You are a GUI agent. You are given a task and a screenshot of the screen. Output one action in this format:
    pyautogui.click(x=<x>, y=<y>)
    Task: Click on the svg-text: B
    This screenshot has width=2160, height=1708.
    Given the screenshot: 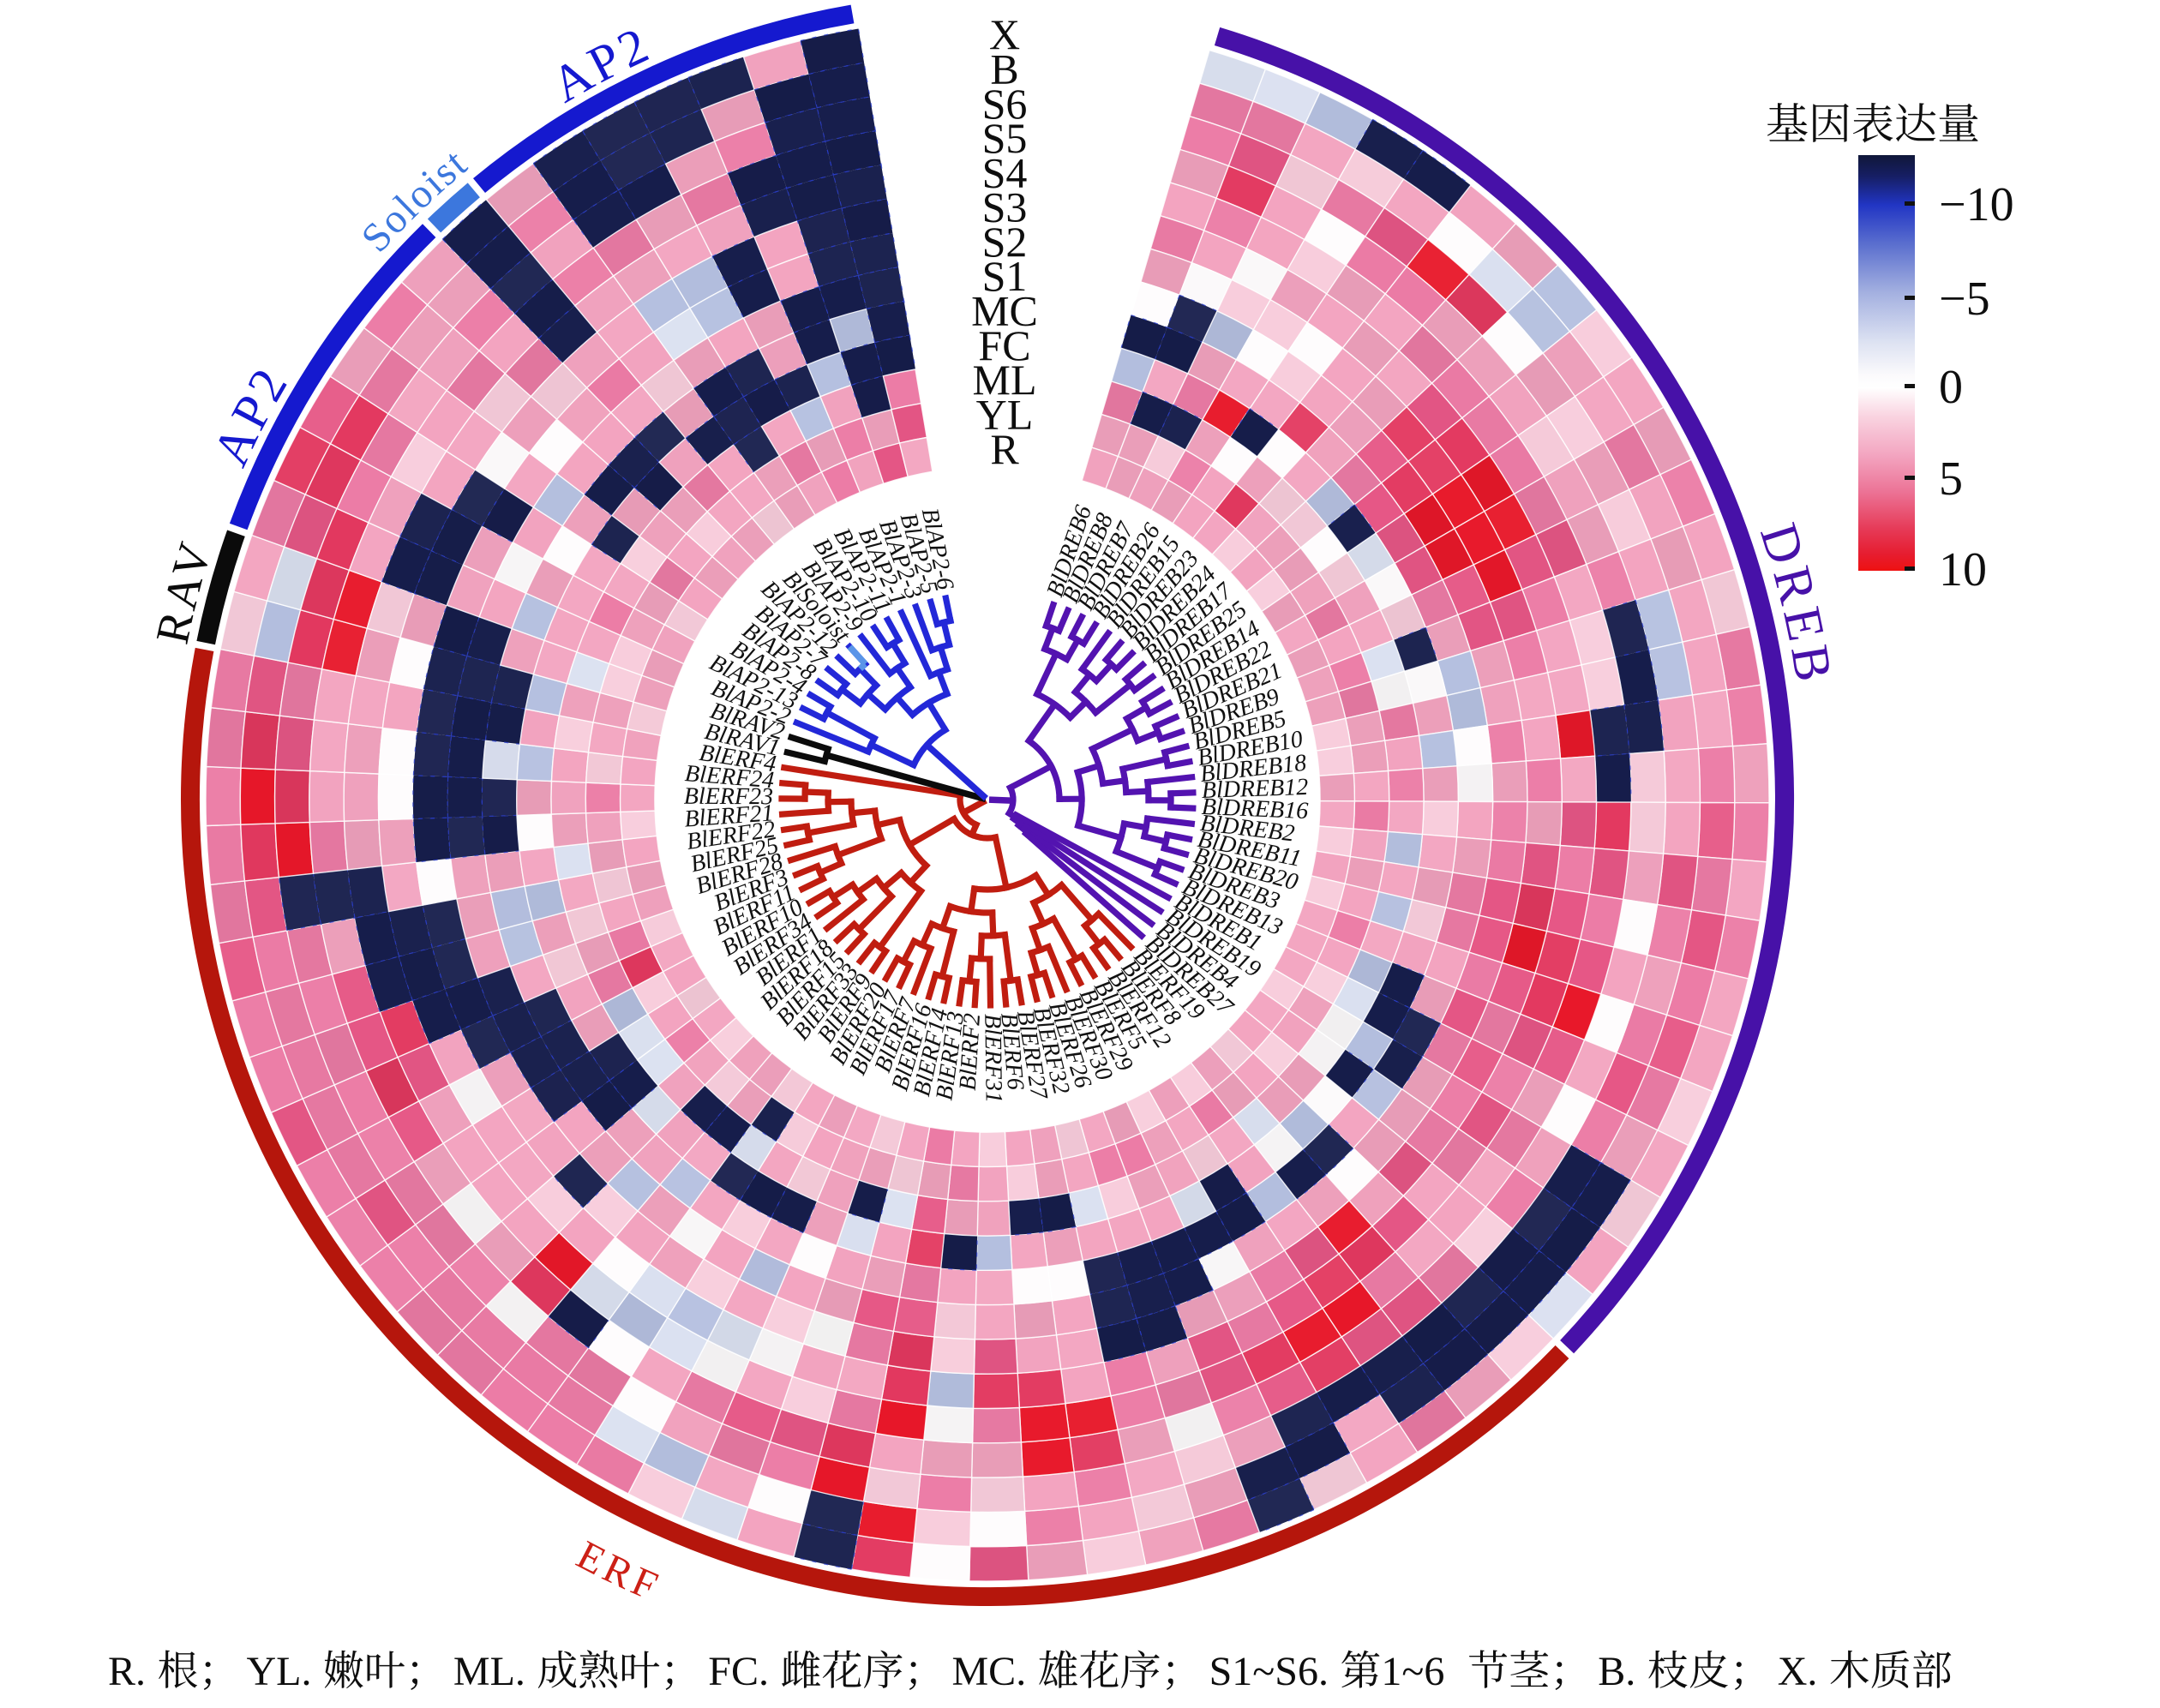 What is the action you would take?
    pyautogui.click(x=1004, y=69)
    